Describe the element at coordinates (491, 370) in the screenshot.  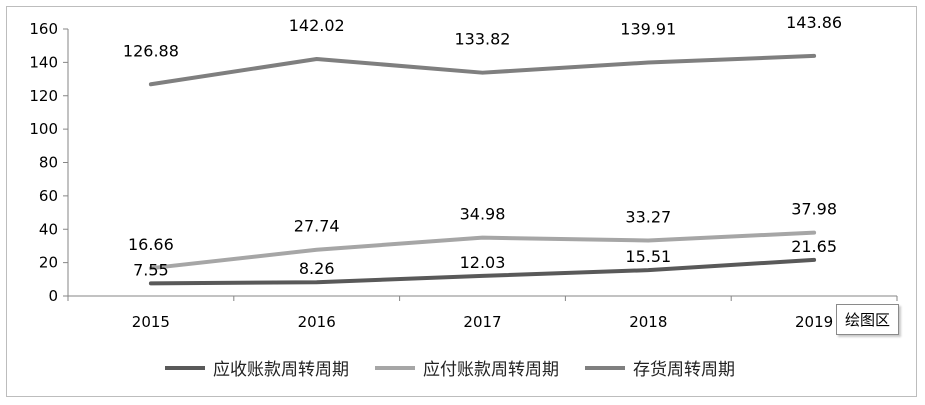
I see `legend-label-payable: 应付账款周转周期` at that location.